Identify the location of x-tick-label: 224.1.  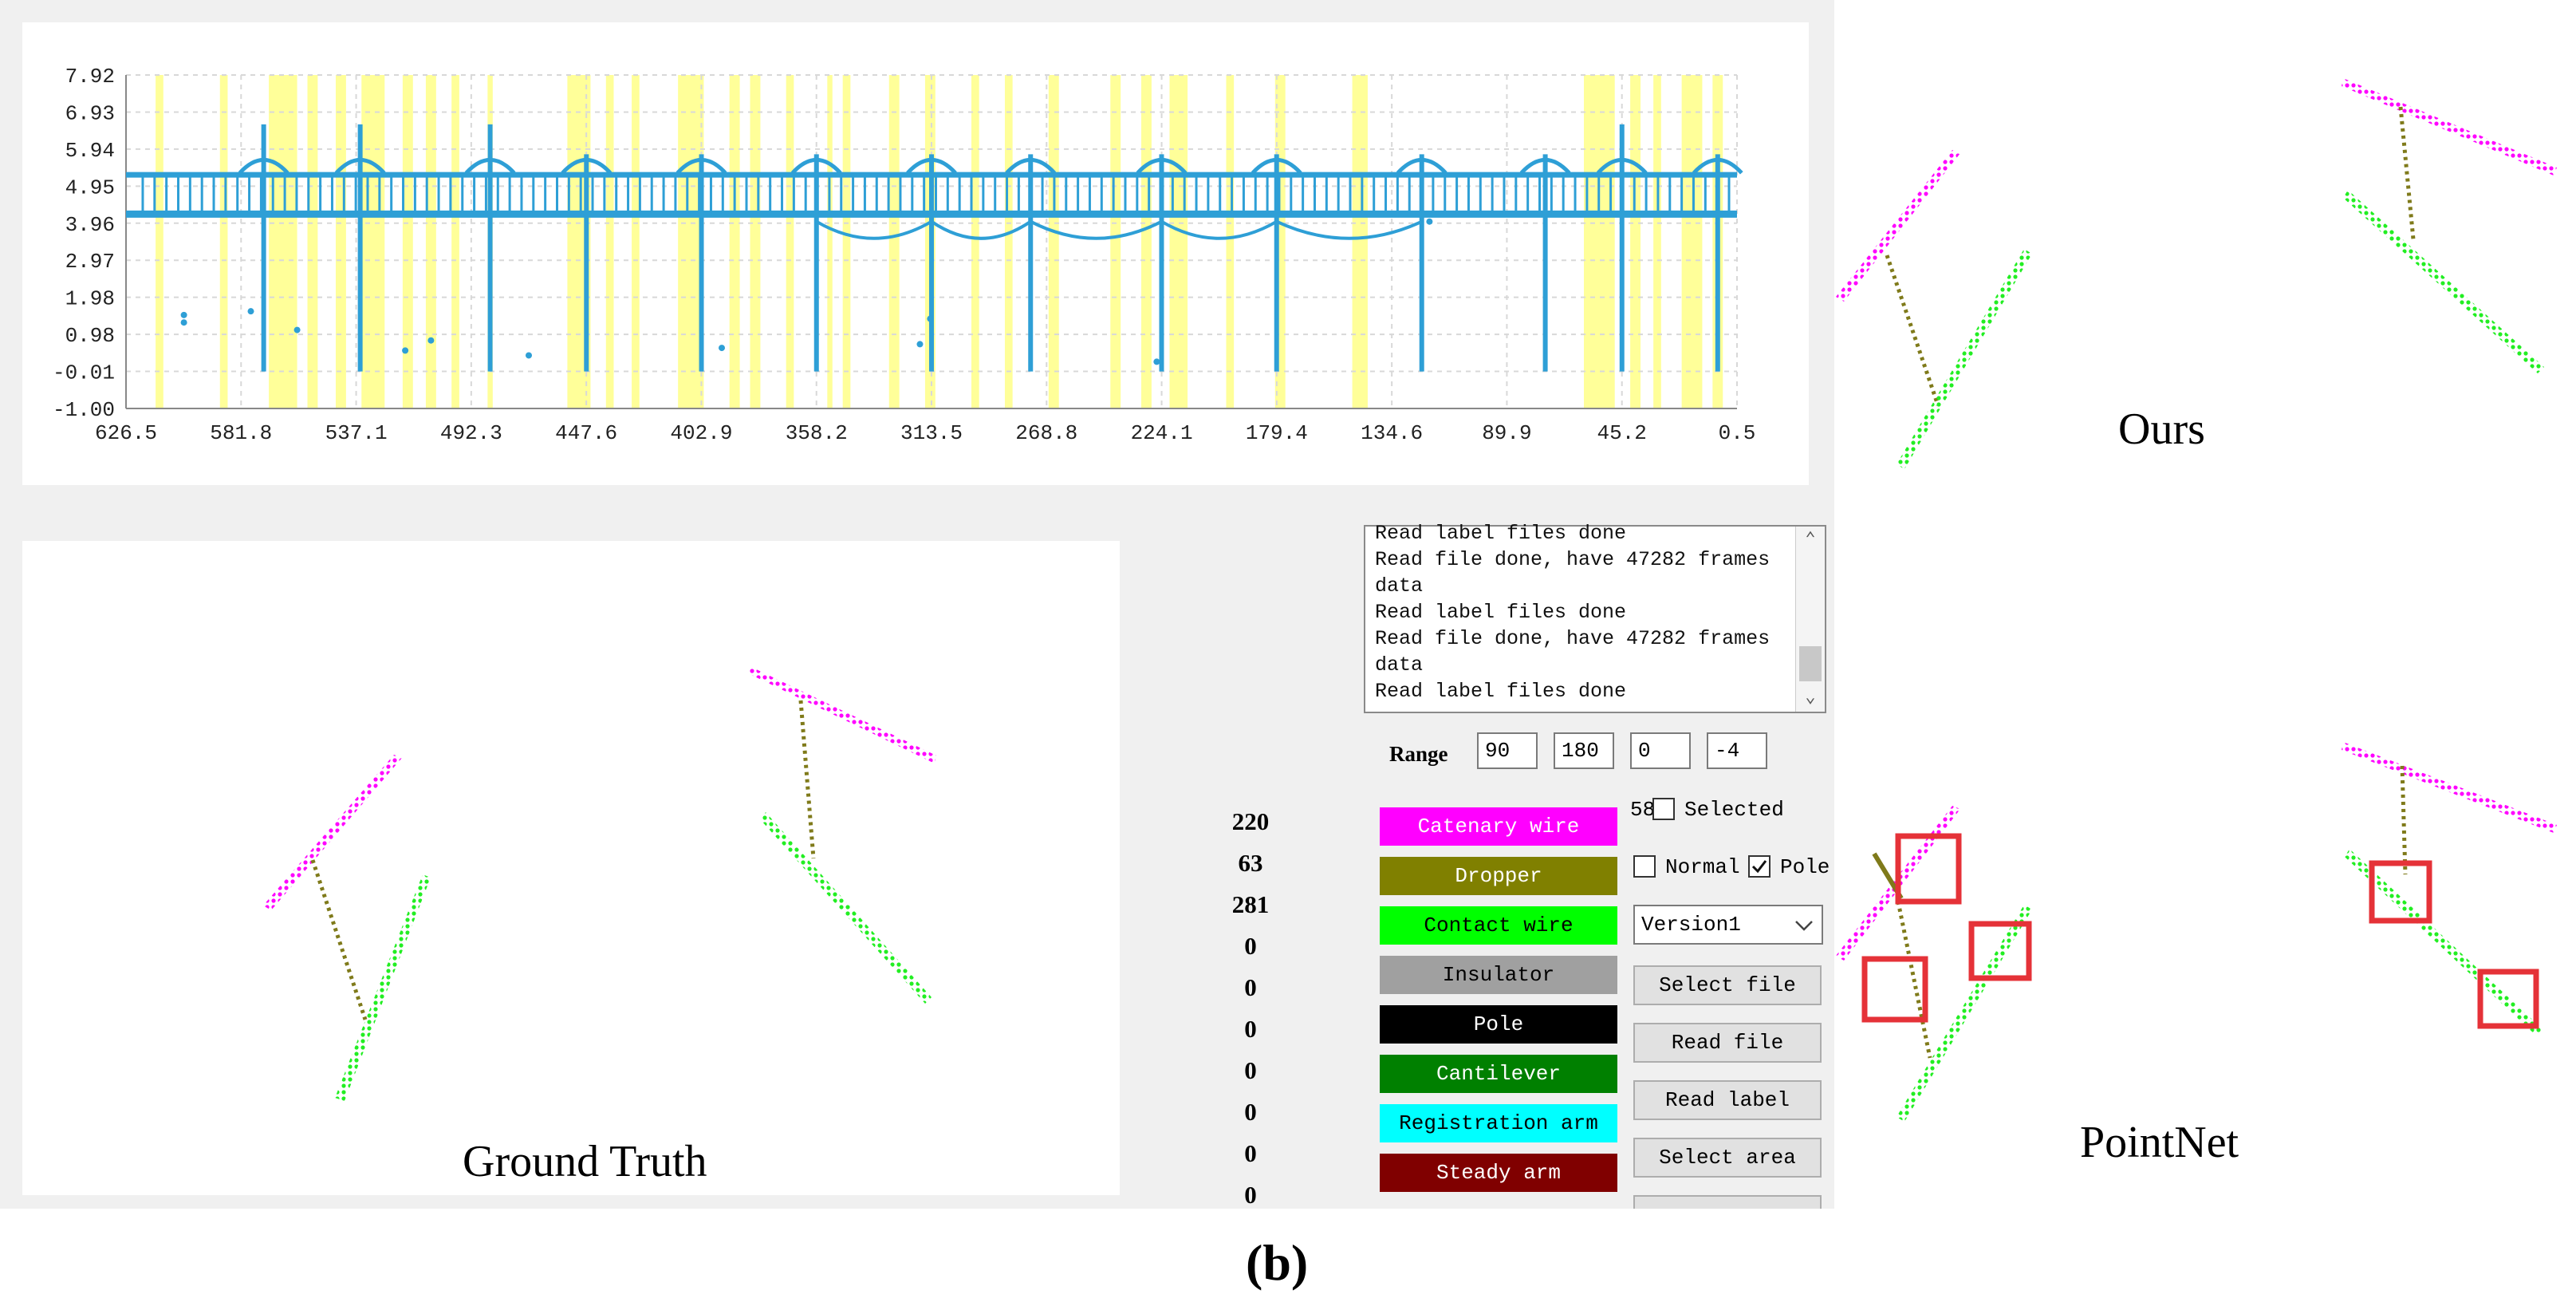
(1162, 433).